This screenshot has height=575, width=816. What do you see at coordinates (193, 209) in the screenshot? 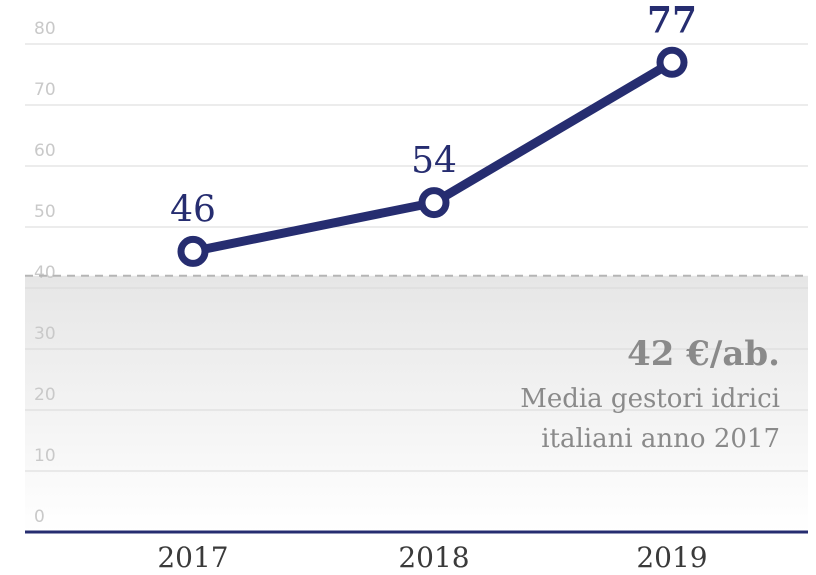
I see `data-label: 46` at bounding box center [193, 209].